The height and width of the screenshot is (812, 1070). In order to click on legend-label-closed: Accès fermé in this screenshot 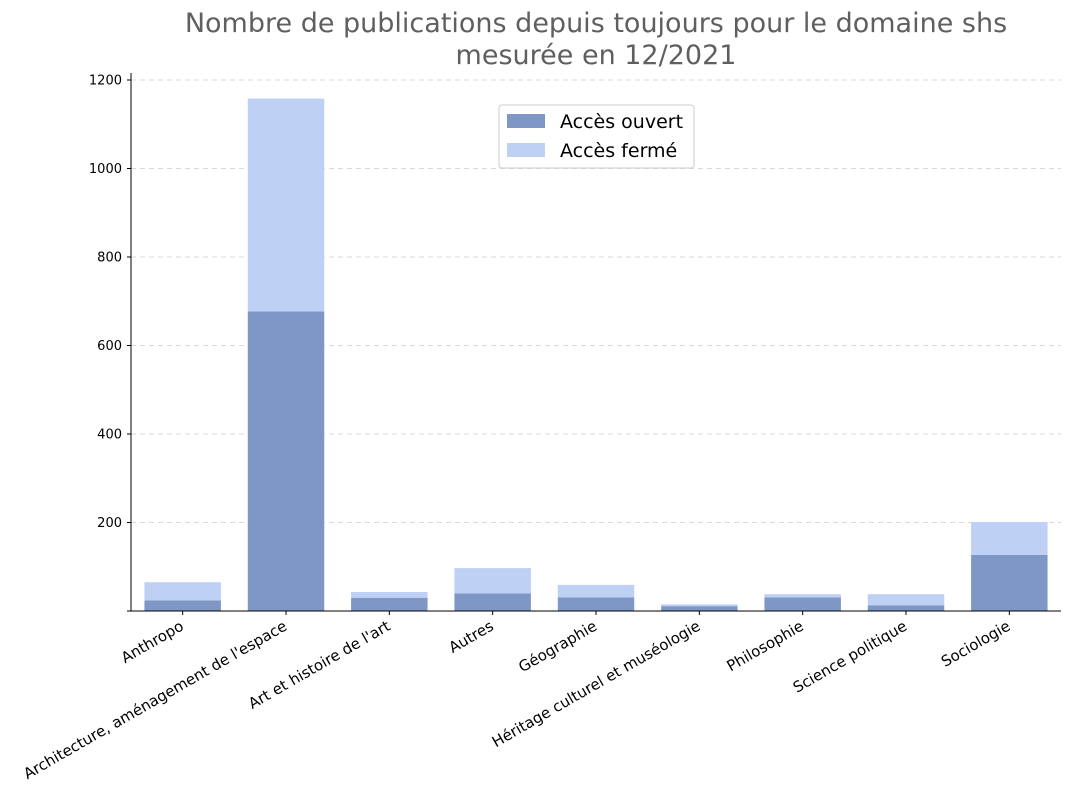, I will do `click(618, 151)`.